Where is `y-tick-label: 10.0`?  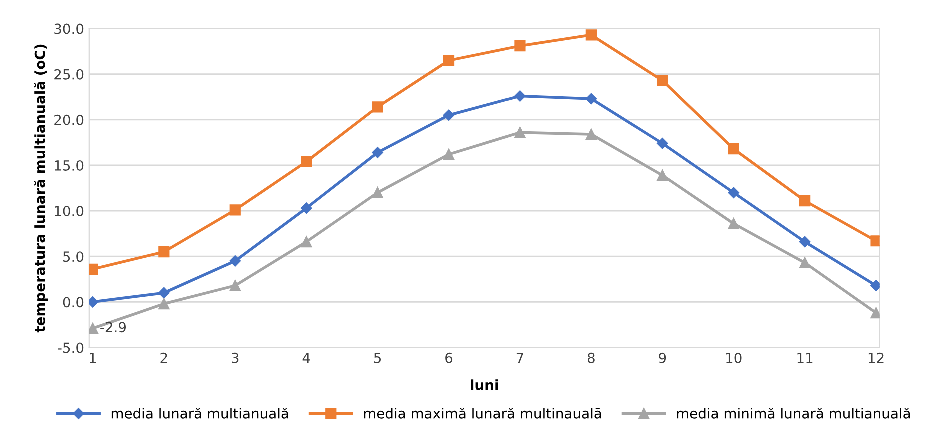 y-tick-label: 10.0 is located at coordinates (69, 211).